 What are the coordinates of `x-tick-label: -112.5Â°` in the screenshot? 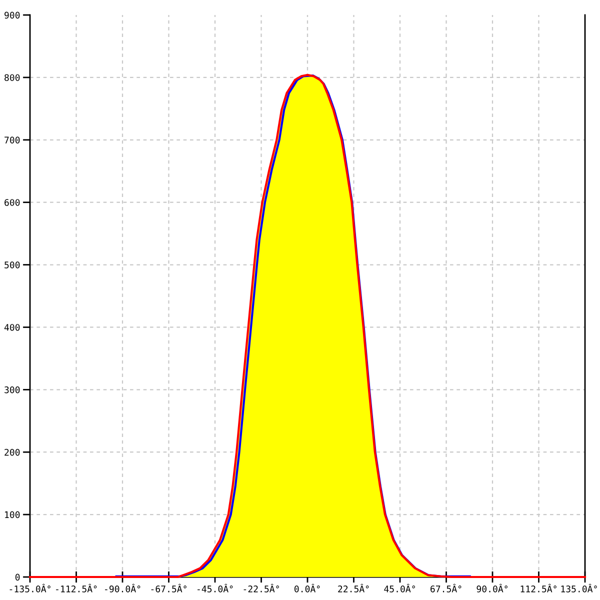 It's located at (76, 588).